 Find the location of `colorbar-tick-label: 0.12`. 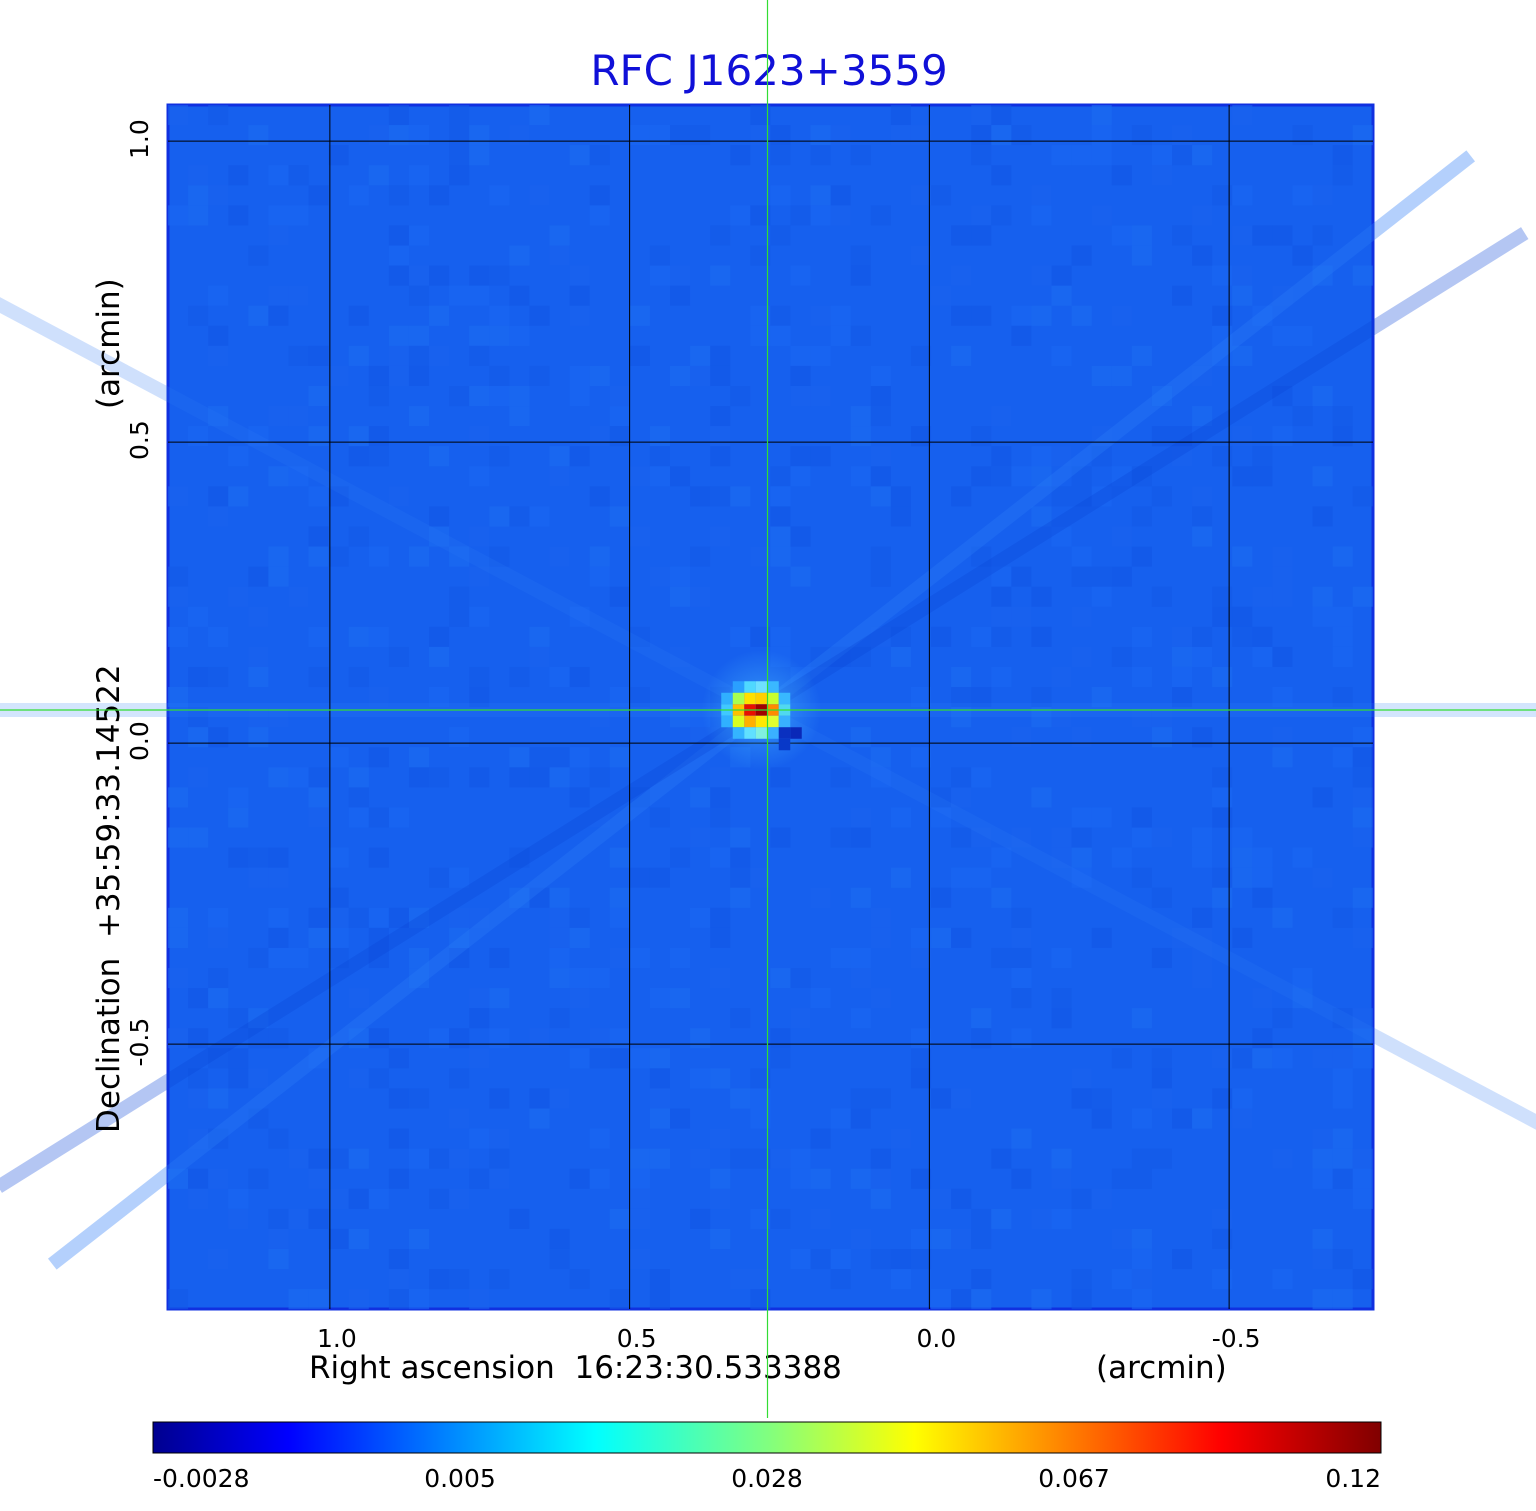

colorbar-tick-label: 0.12 is located at coordinates (1353, 1478).